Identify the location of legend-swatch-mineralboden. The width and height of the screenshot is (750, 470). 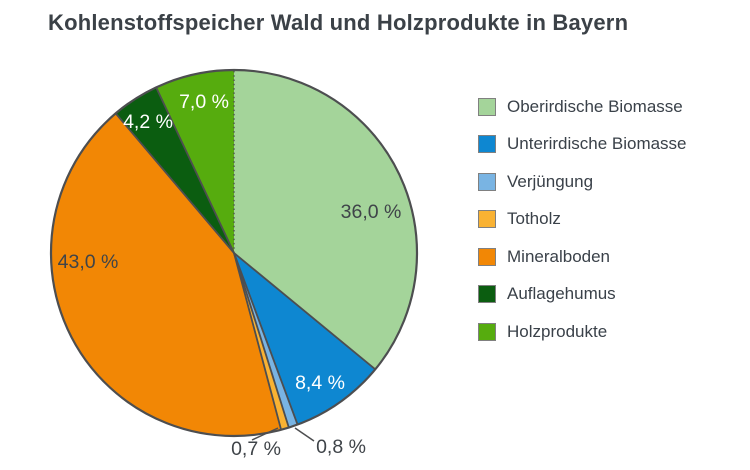
(487, 256).